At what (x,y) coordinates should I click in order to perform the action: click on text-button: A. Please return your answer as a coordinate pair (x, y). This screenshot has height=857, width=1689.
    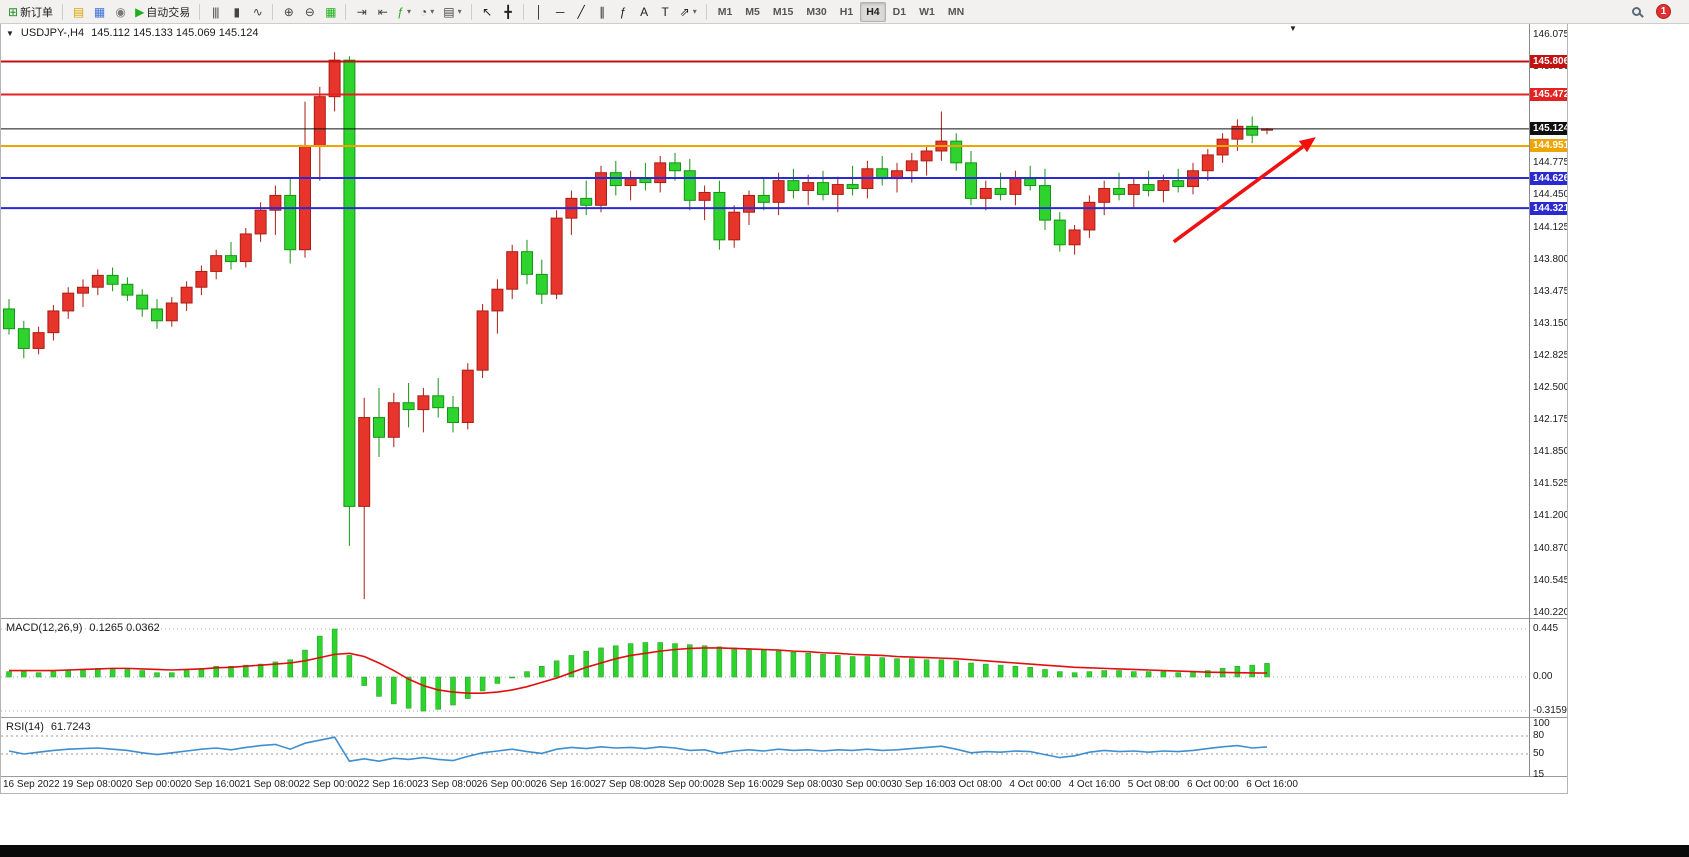
    Looking at the image, I should click on (644, 12).